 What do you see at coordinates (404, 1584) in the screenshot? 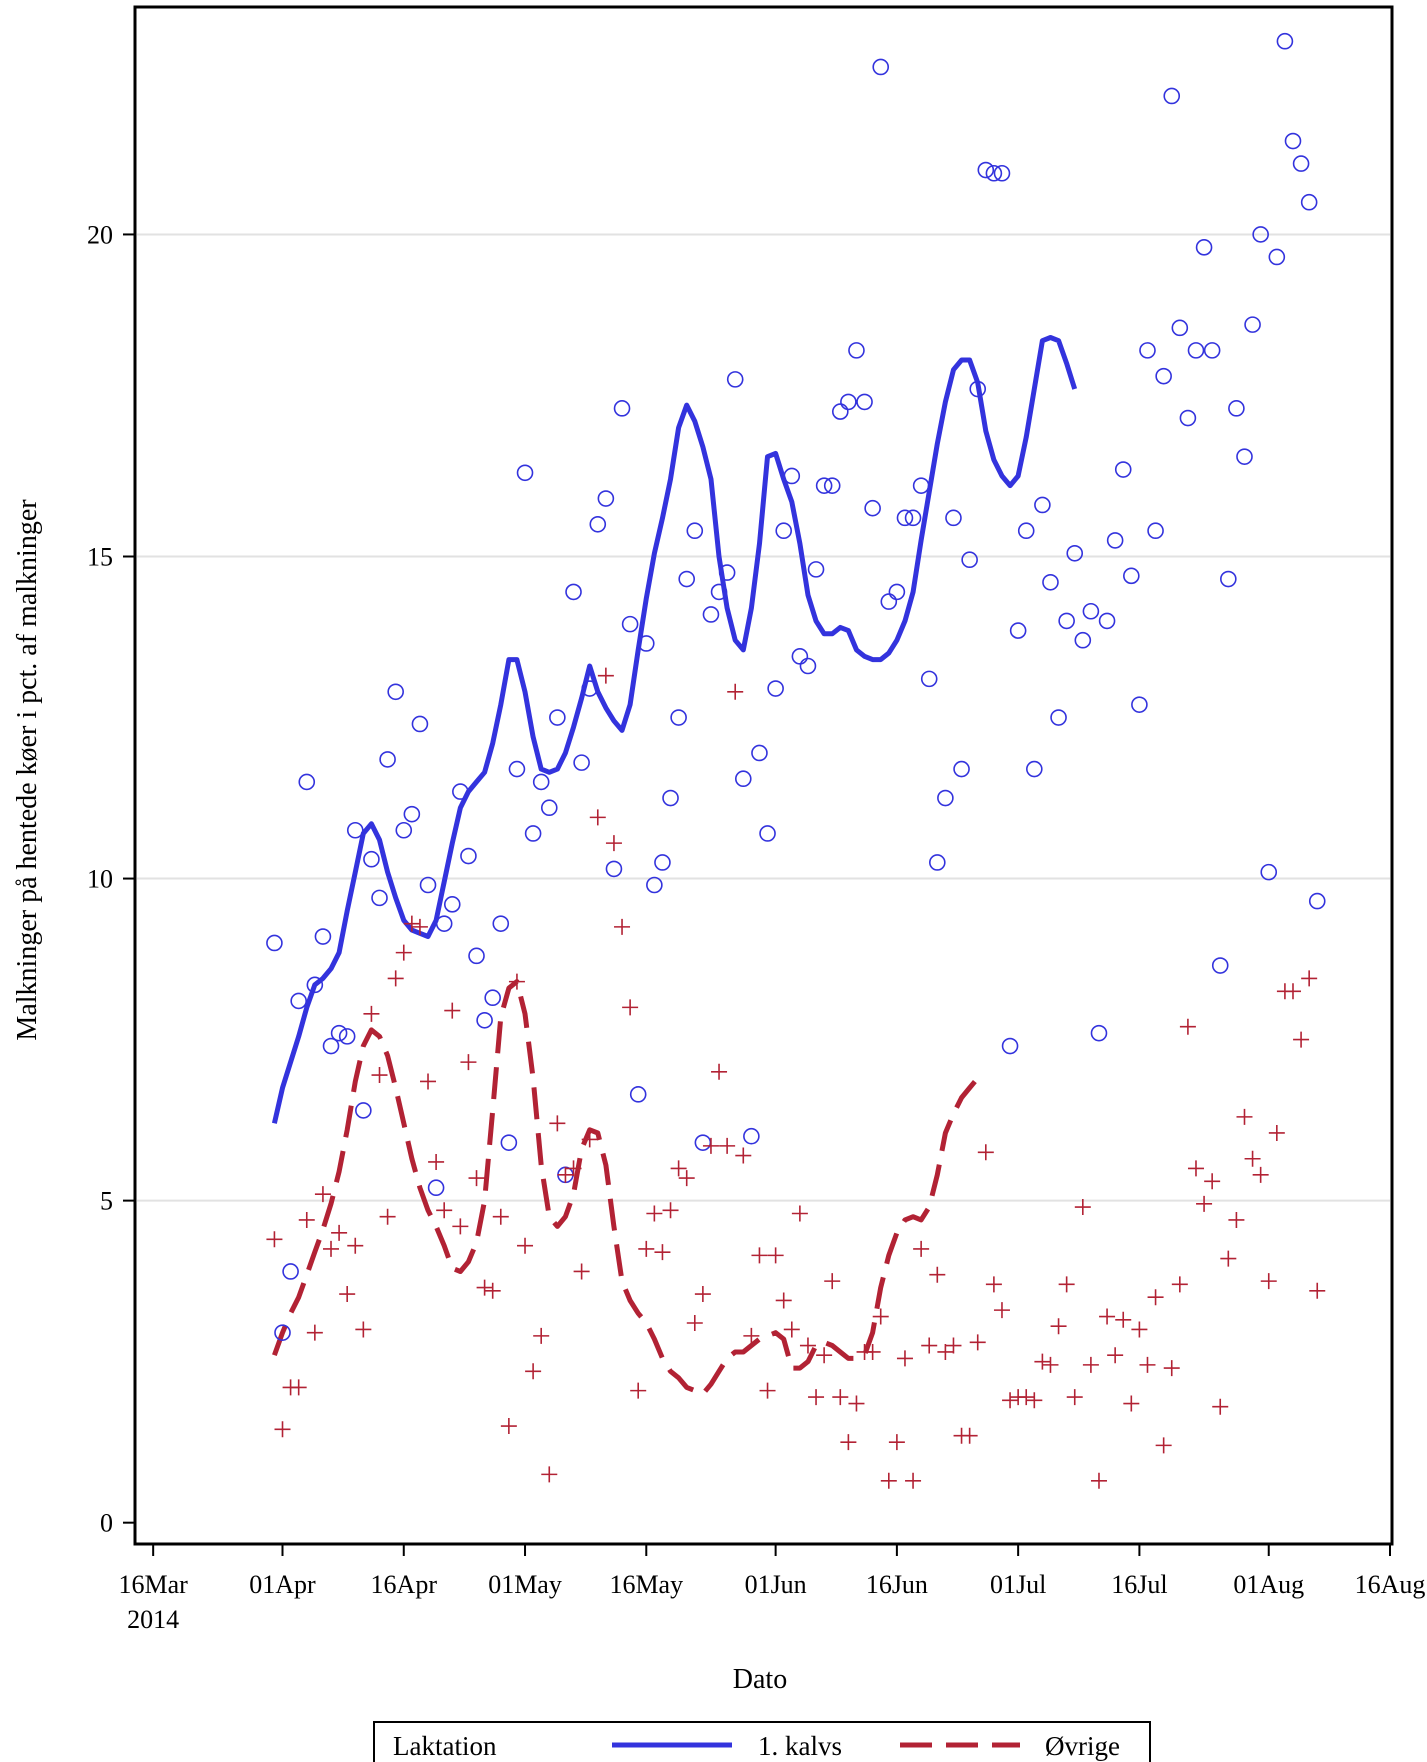
I see `x-tick-label: 16Apr` at bounding box center [404, 1584].